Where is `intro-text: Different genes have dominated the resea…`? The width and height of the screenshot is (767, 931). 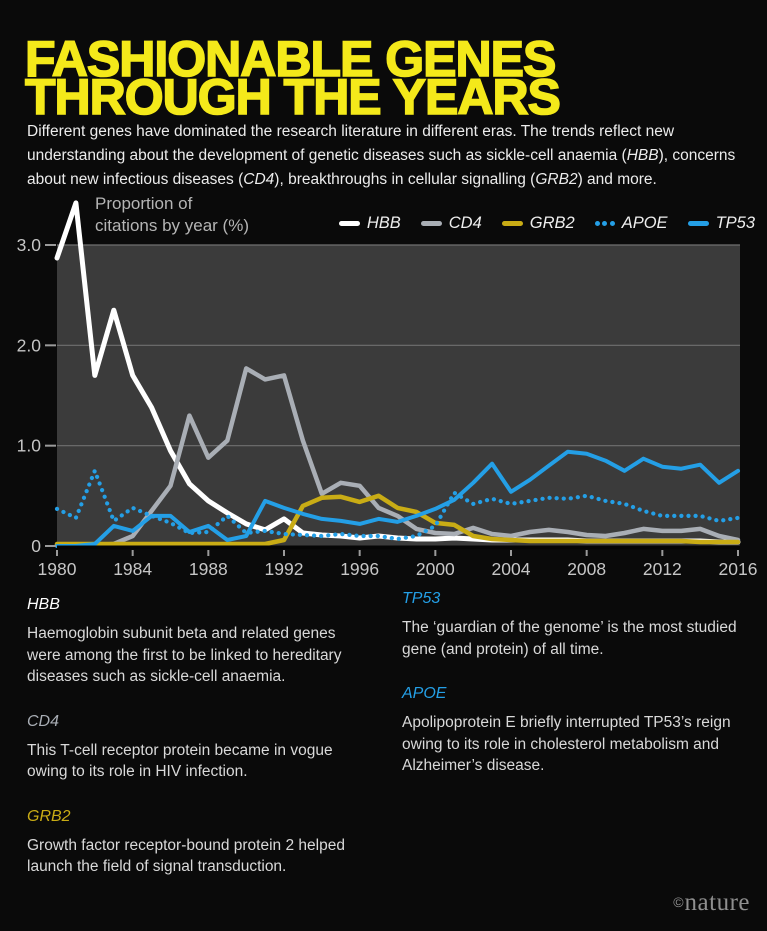 intro-text: Different genes have dominated the resea… is located at coordinates (389, 156).